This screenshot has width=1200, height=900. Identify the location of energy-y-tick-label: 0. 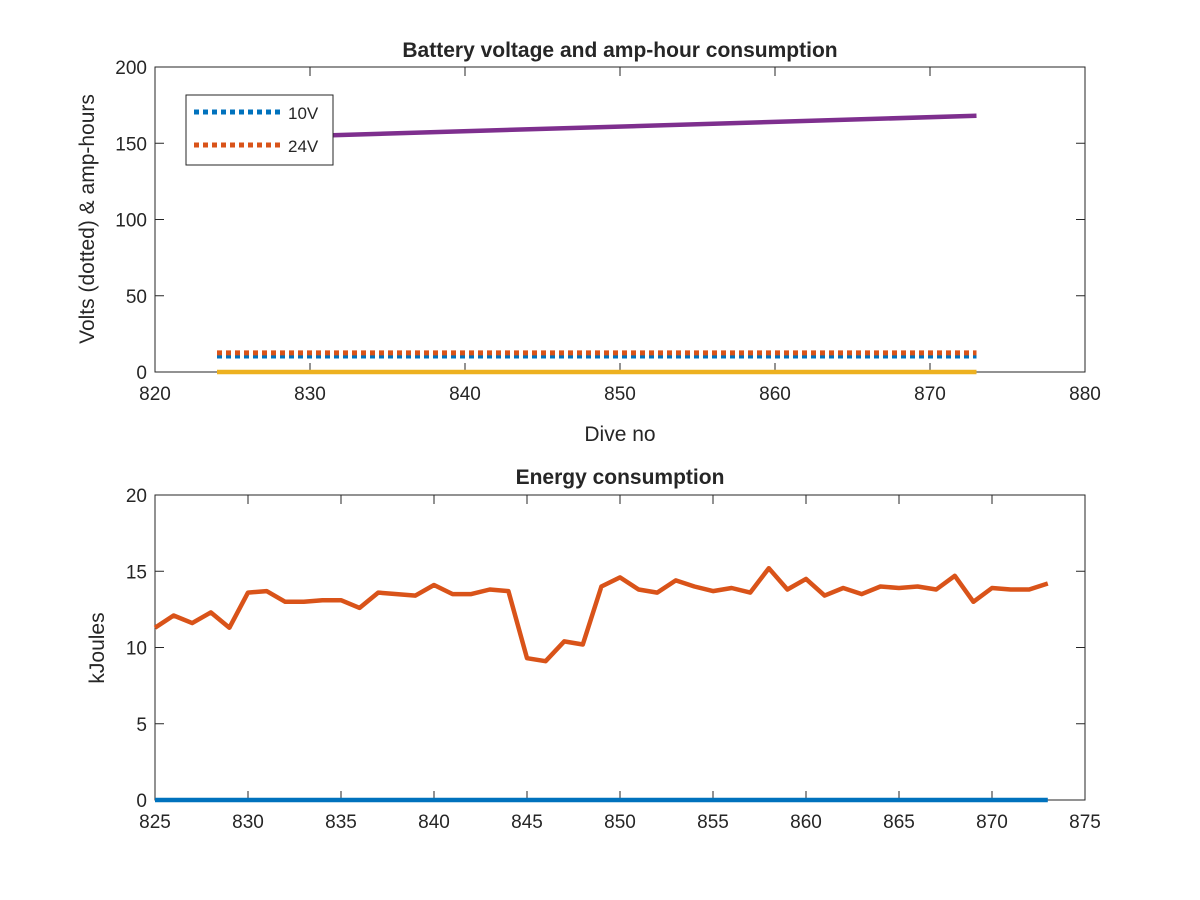
(141, 801).